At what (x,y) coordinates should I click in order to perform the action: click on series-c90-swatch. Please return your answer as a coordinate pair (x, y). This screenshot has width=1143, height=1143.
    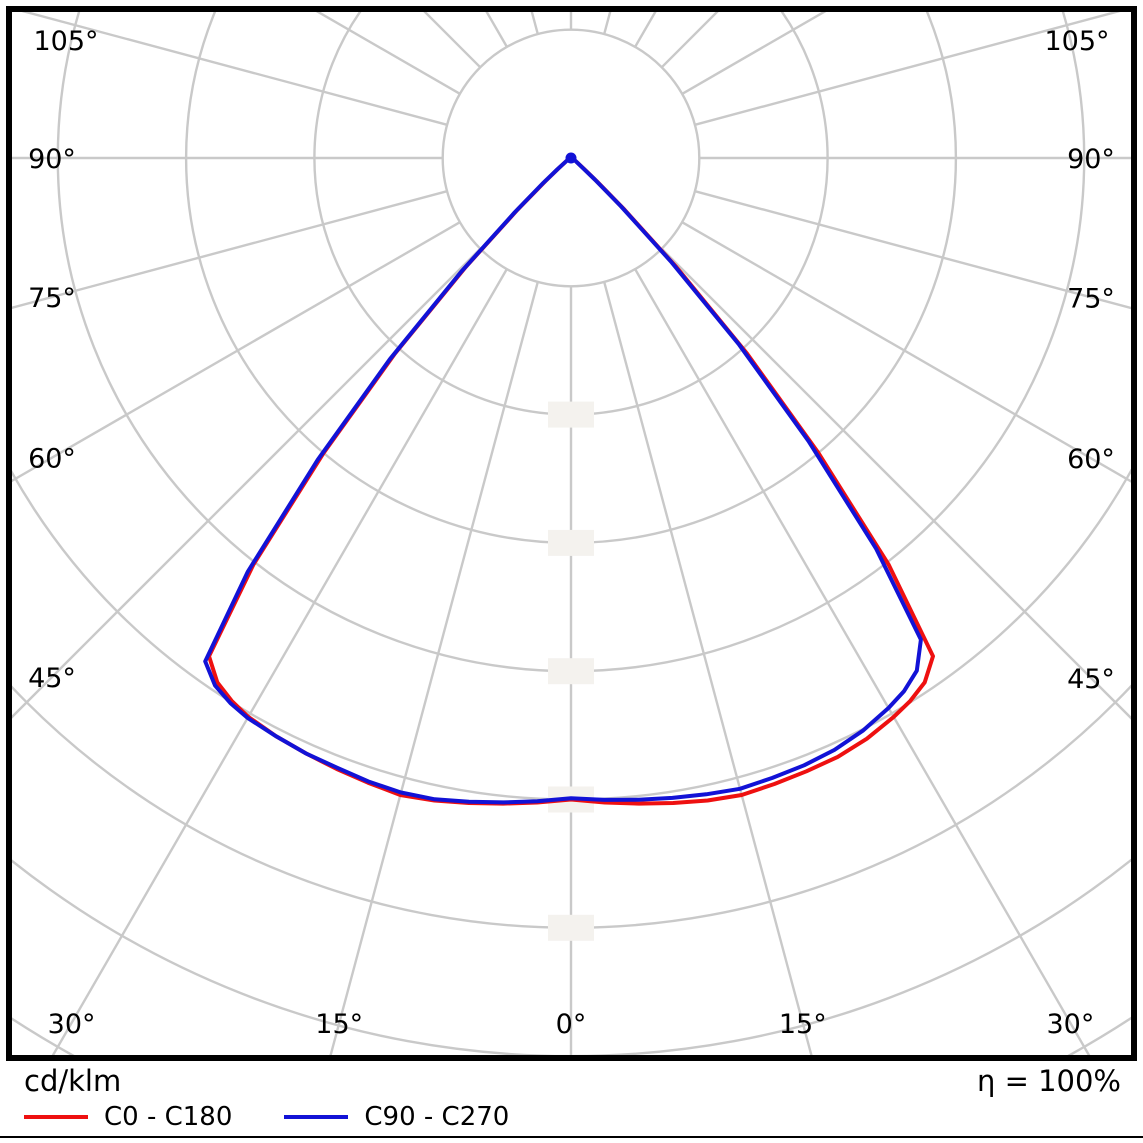
    Looking at the image, I should click on (316, 1117).